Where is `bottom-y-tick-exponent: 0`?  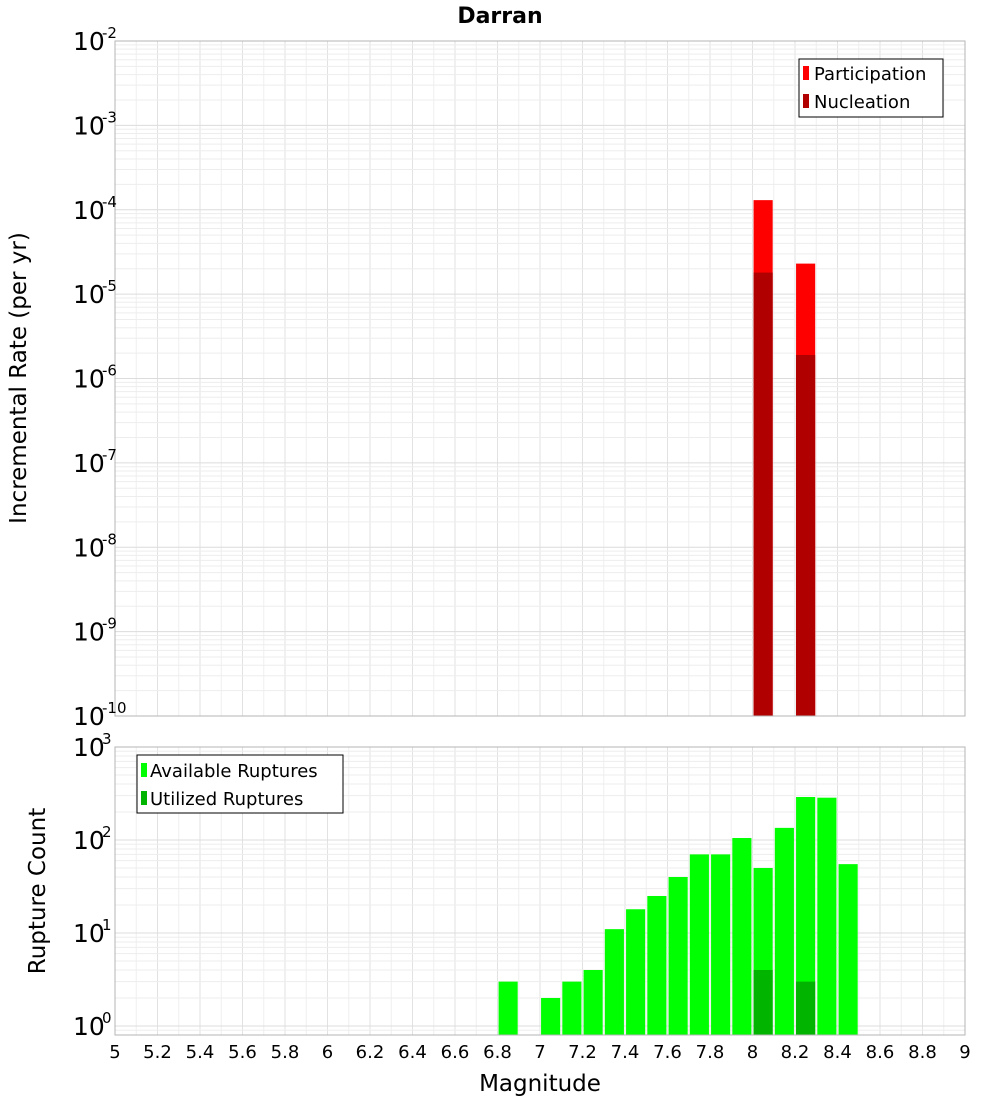 bottom-y-tick-exponent: 0 is located at coordinates (107, 1018).